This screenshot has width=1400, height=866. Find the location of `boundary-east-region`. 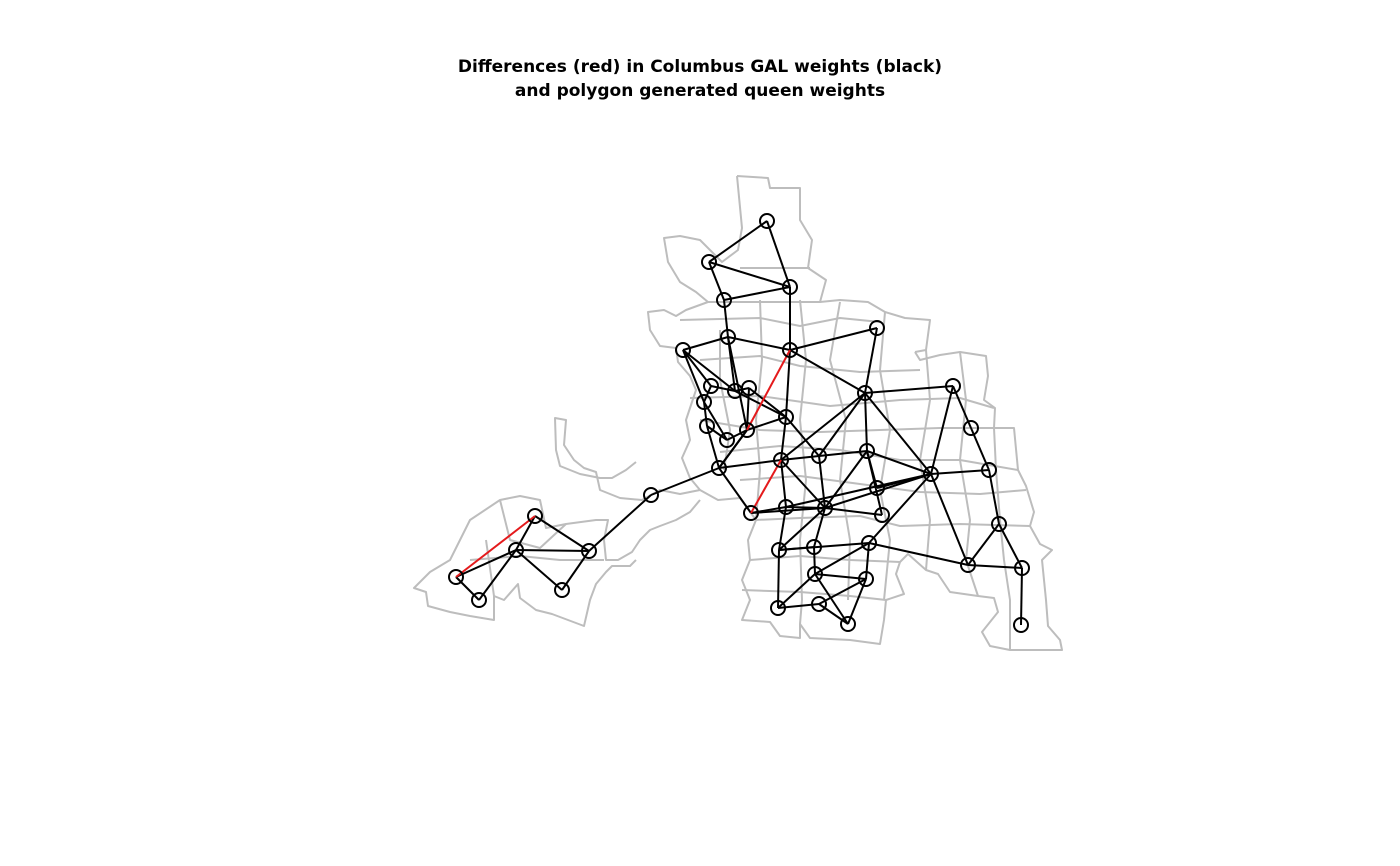

boundary-east-region is located at coordinates (981, 501).